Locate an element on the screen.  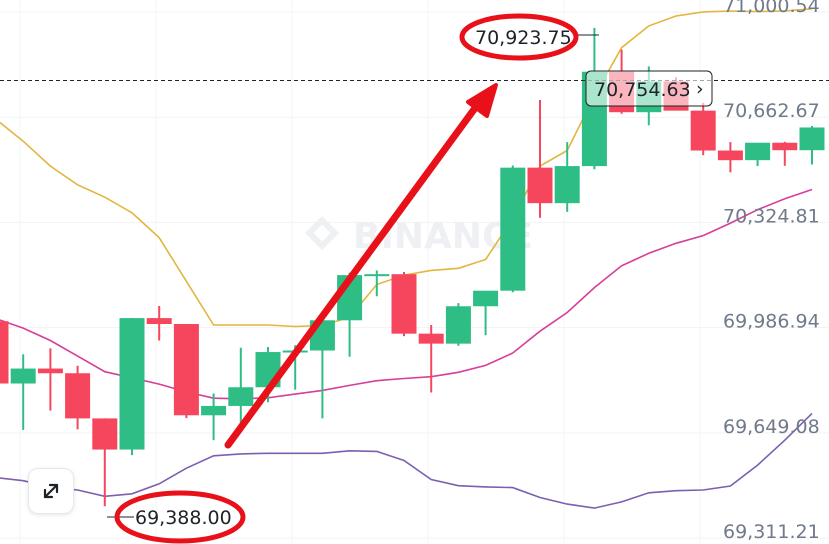
y-tick-label: 71,000.54 is located at coordinates (771, 8).